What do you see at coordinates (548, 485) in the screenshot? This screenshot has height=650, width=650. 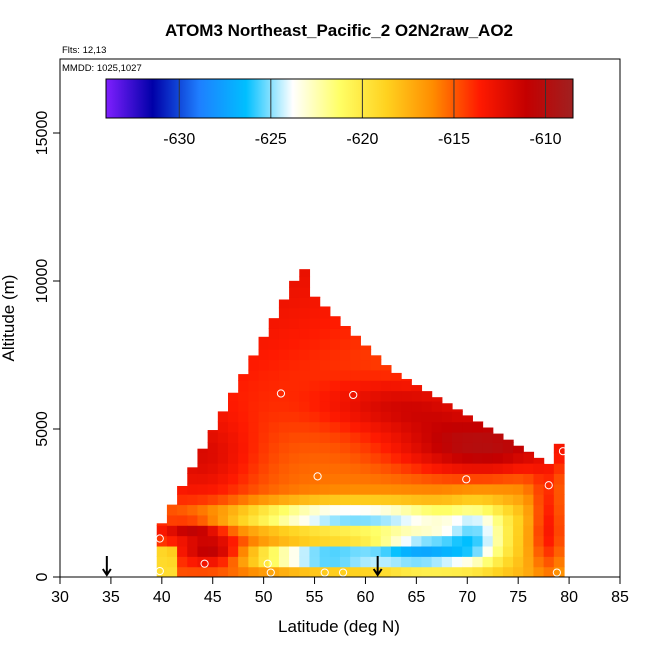 I see `sample-point` at bounding box center [548, 485].